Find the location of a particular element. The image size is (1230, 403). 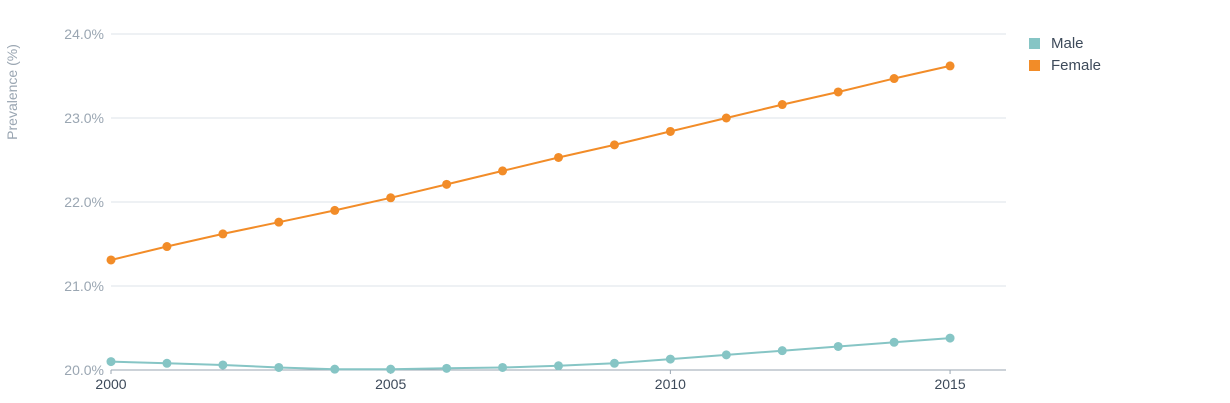

legend-swatch-female is located at coordinates (1034, 65).